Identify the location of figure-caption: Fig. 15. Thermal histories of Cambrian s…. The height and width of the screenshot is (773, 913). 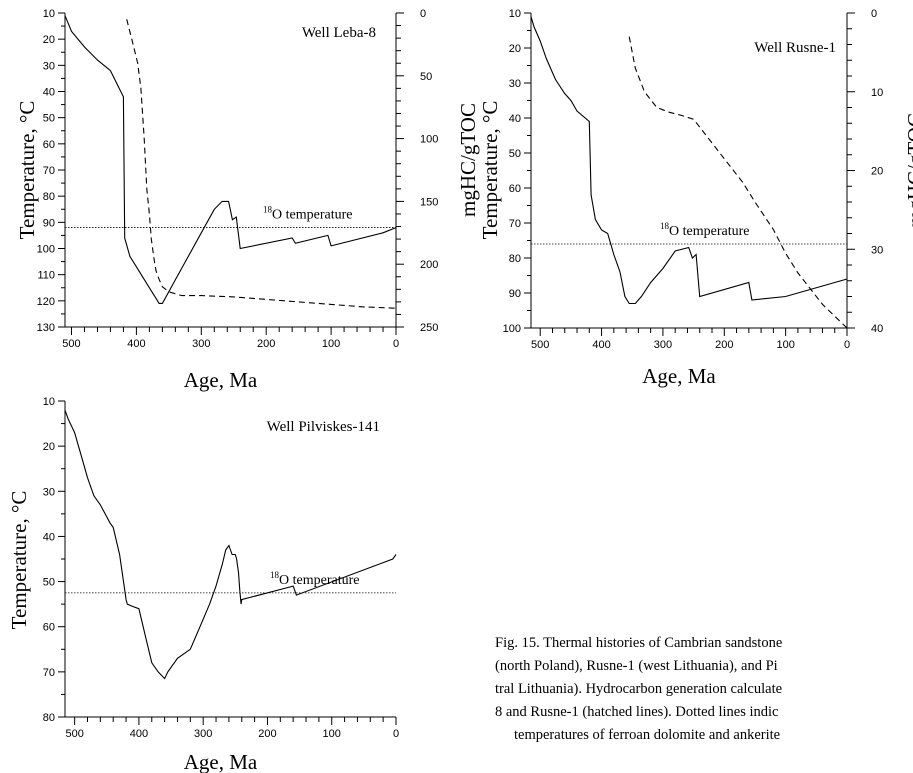
(704, 689).